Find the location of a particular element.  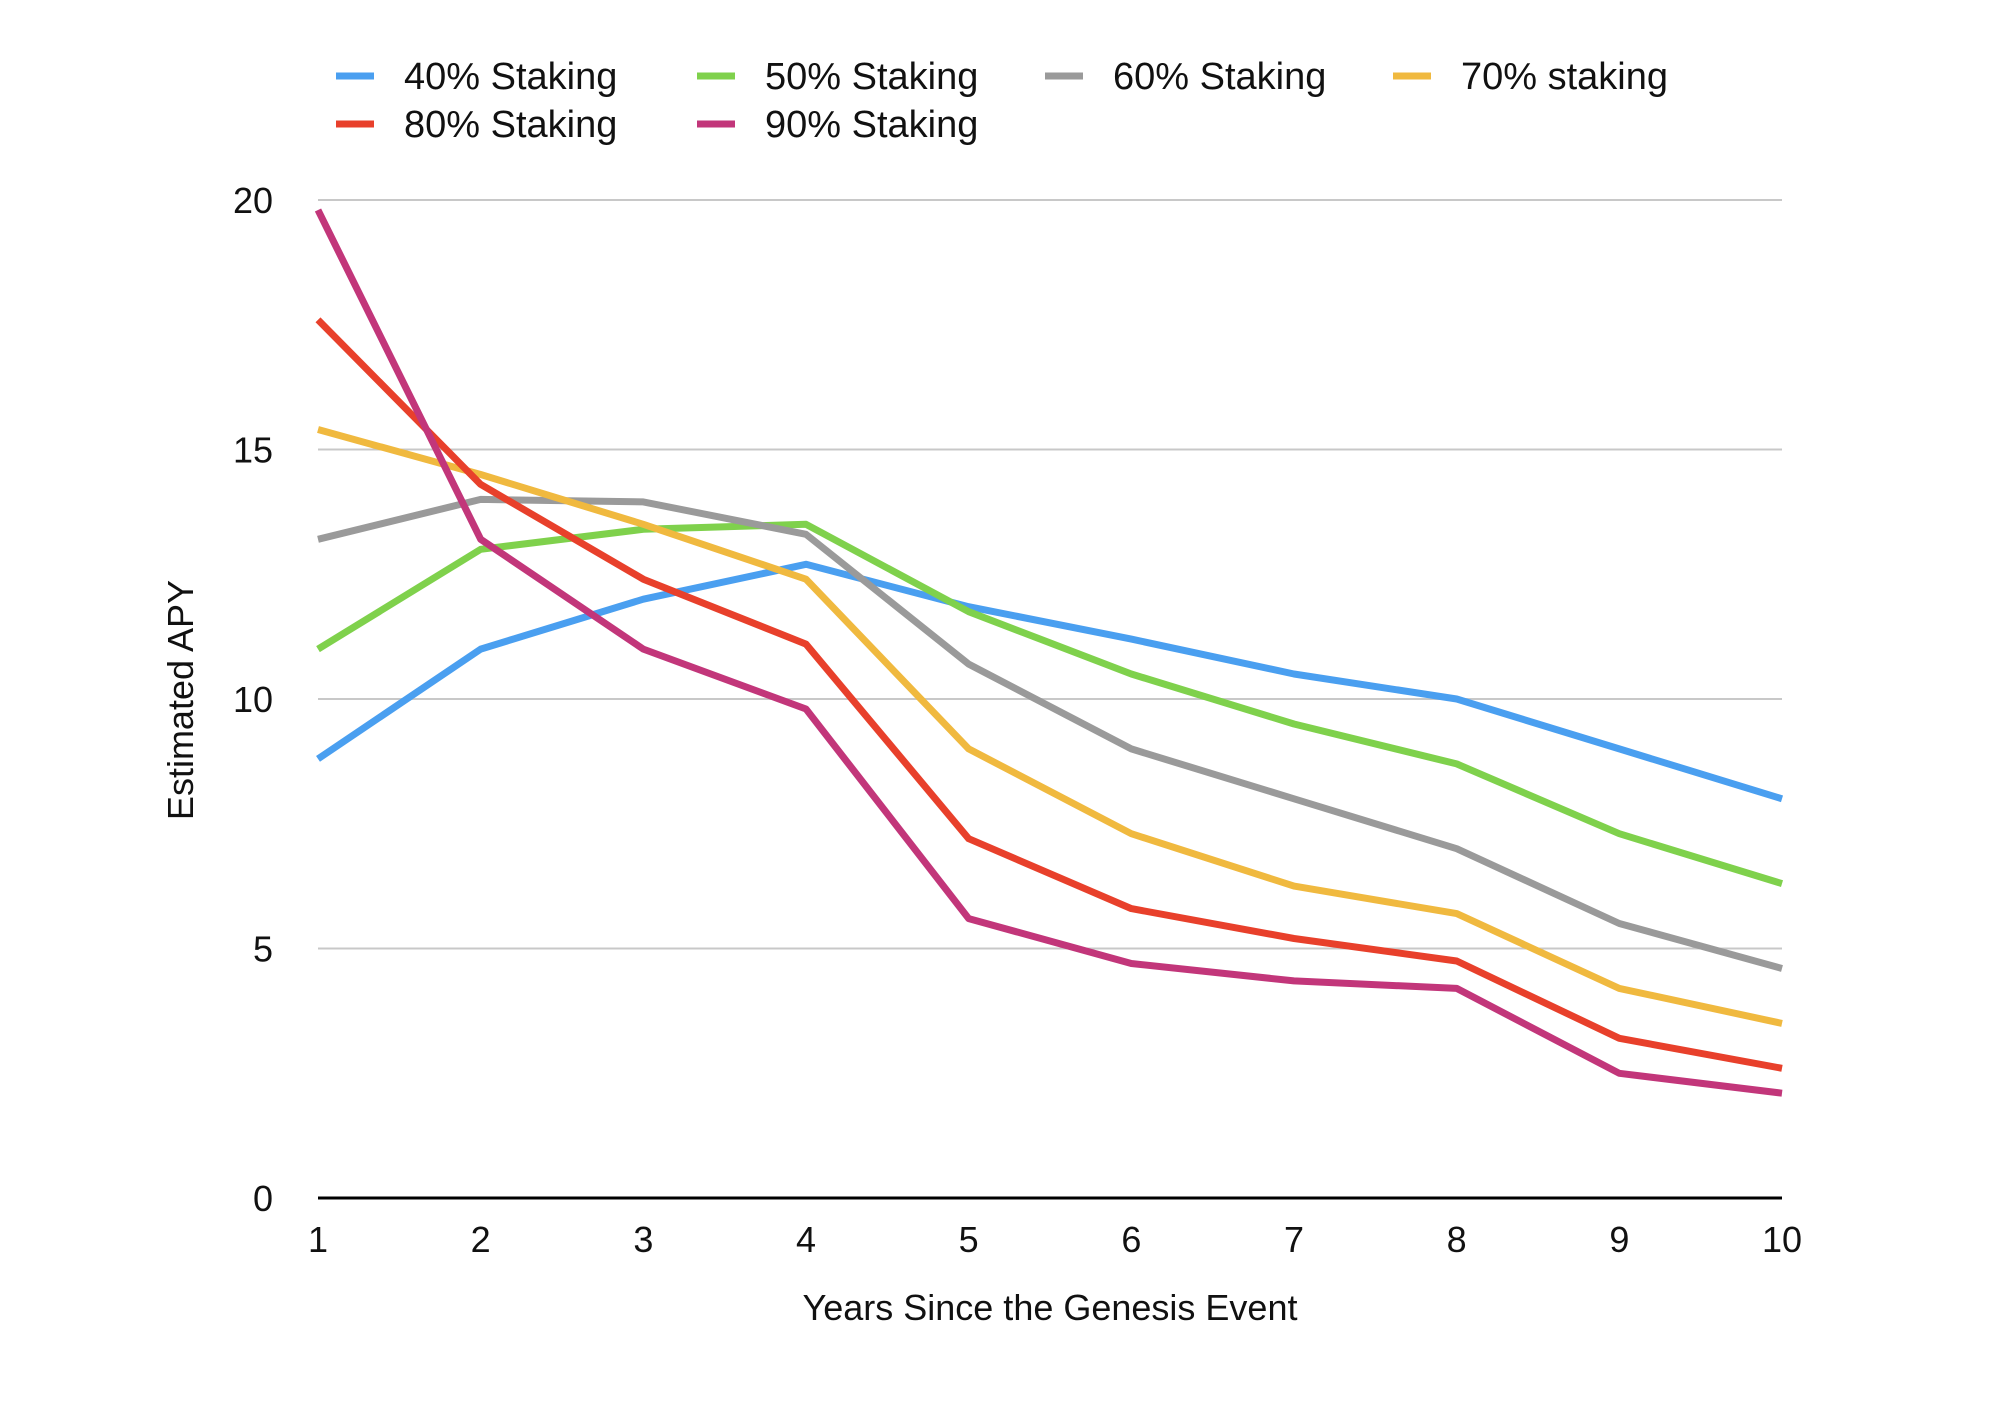

legend-item: 60% Staking is located at coordinates (1185, 77).